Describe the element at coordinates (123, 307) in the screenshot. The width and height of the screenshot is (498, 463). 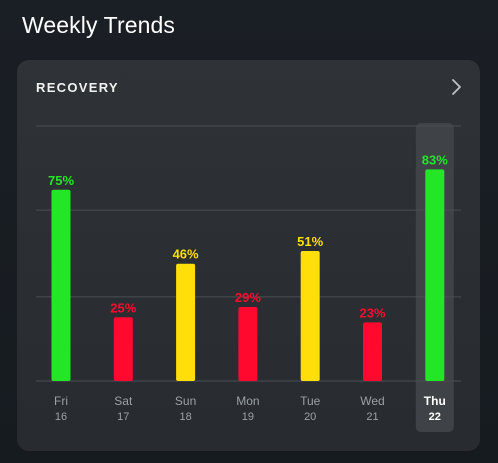
I see `bar-value-label: 25%` at that location.